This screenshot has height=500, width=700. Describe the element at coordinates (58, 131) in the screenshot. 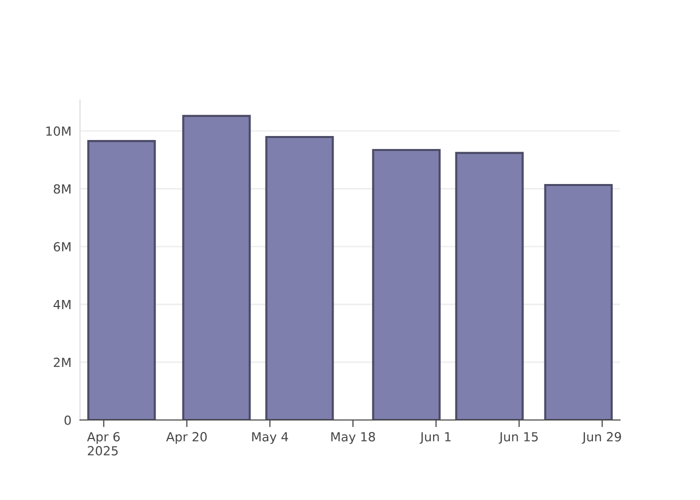

I see `y-tick-label: 10M` at that location.